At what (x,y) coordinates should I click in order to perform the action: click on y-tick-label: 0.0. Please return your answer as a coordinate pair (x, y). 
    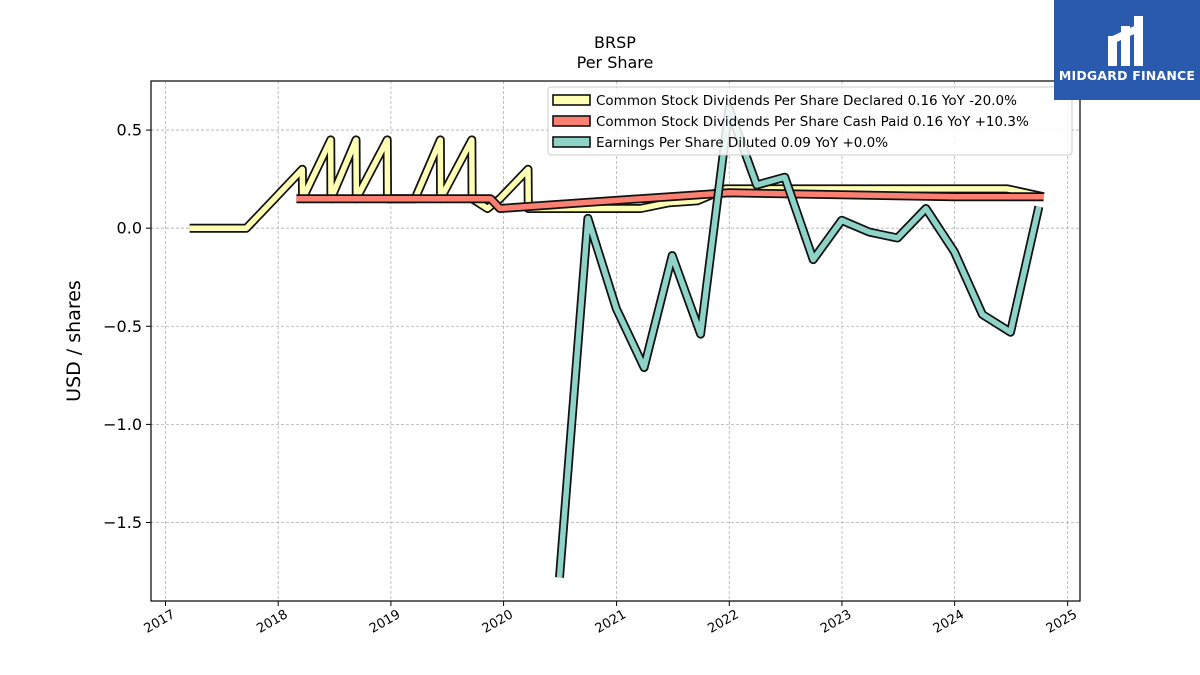
    Looking at the image, I should click on (129, 228).